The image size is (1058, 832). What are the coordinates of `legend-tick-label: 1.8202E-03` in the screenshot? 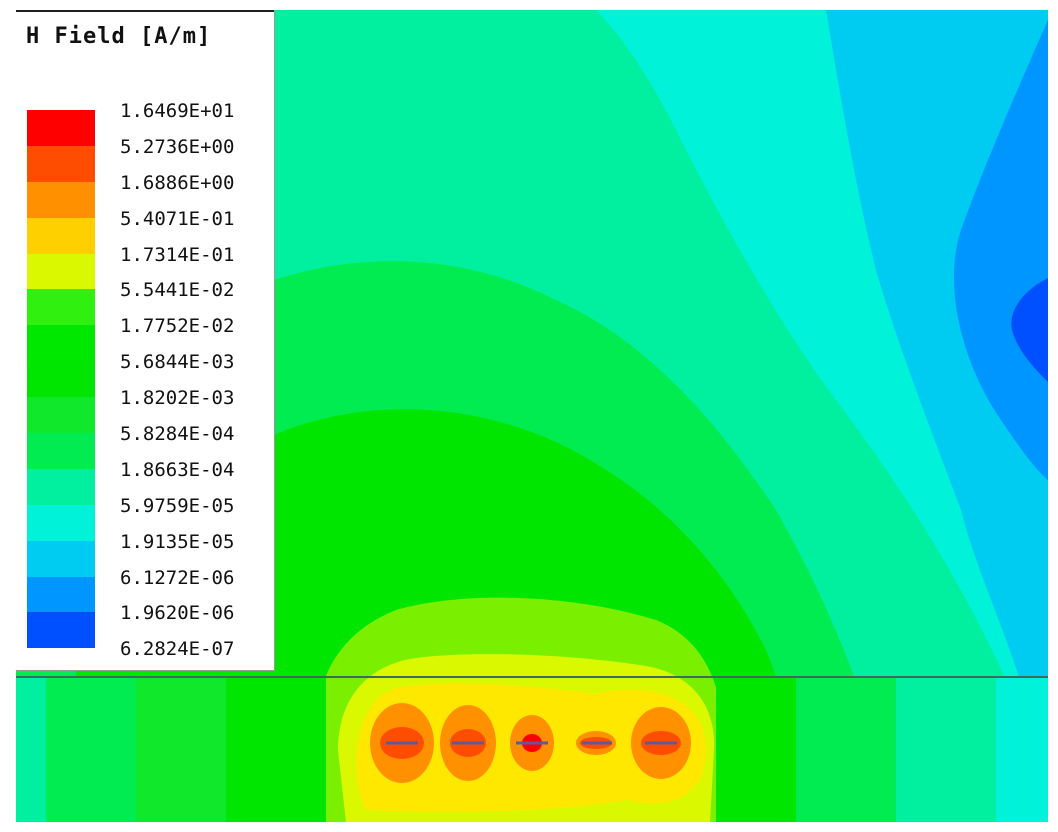 It's located at (177, 398).